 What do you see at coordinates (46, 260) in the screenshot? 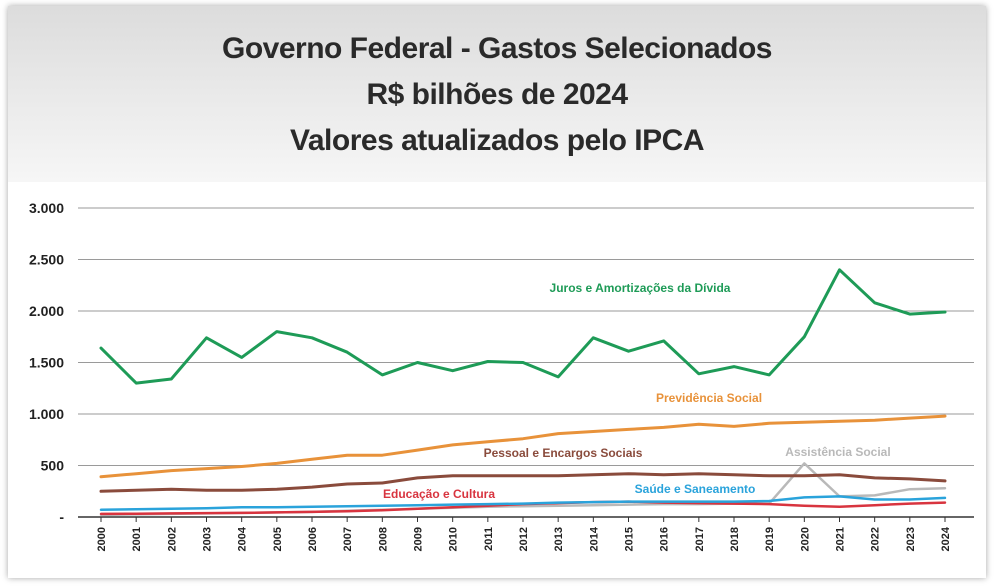
I see `y-tick-label: 2.500` at bounding box center [46, 260].